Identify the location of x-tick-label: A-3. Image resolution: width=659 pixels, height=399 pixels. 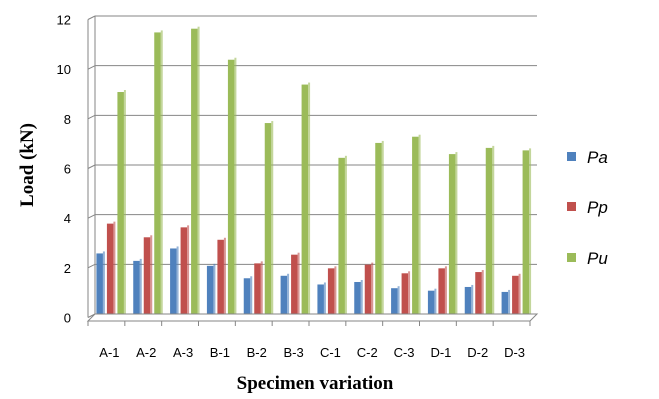
(183, 352).